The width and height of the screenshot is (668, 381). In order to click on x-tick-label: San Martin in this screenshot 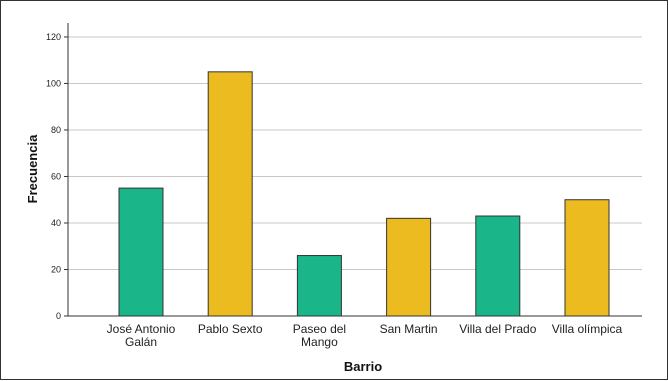, I will do `click(409, 329)`.